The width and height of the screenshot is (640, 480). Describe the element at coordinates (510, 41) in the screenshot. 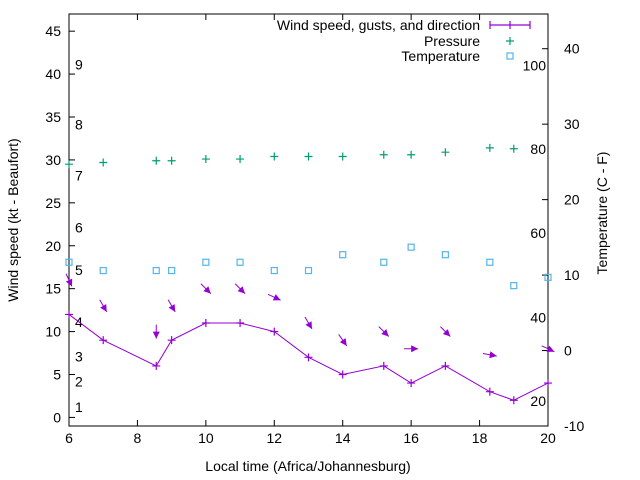

I see `legend-sample-pressure` at that location.